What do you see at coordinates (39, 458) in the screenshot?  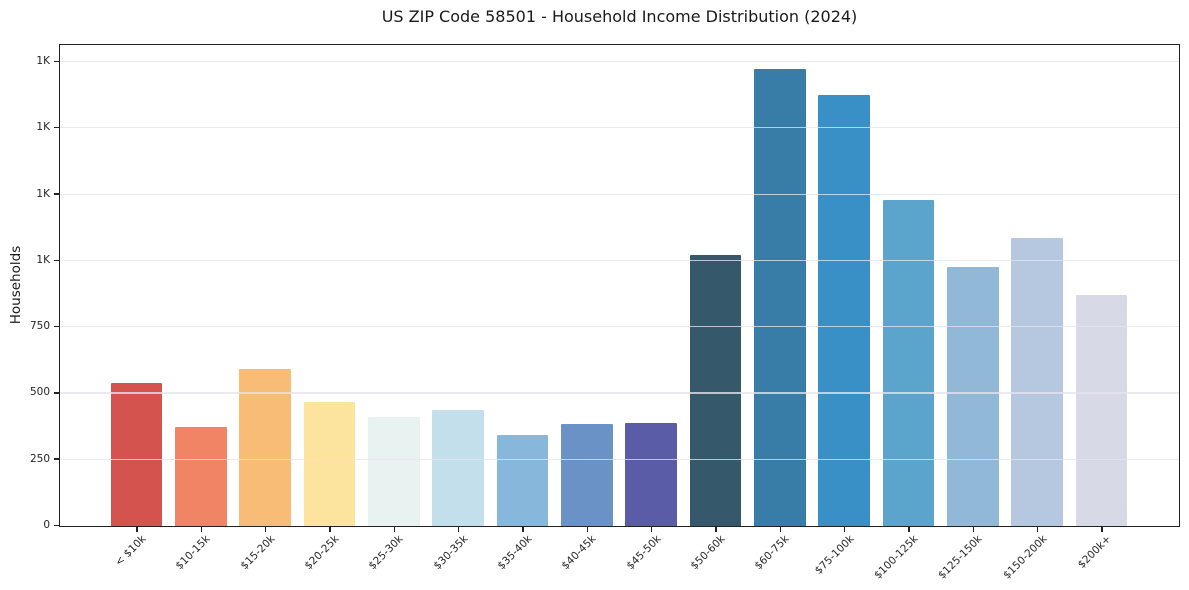 I see `y-tick-label: 250` at bounding box center [39, 458].